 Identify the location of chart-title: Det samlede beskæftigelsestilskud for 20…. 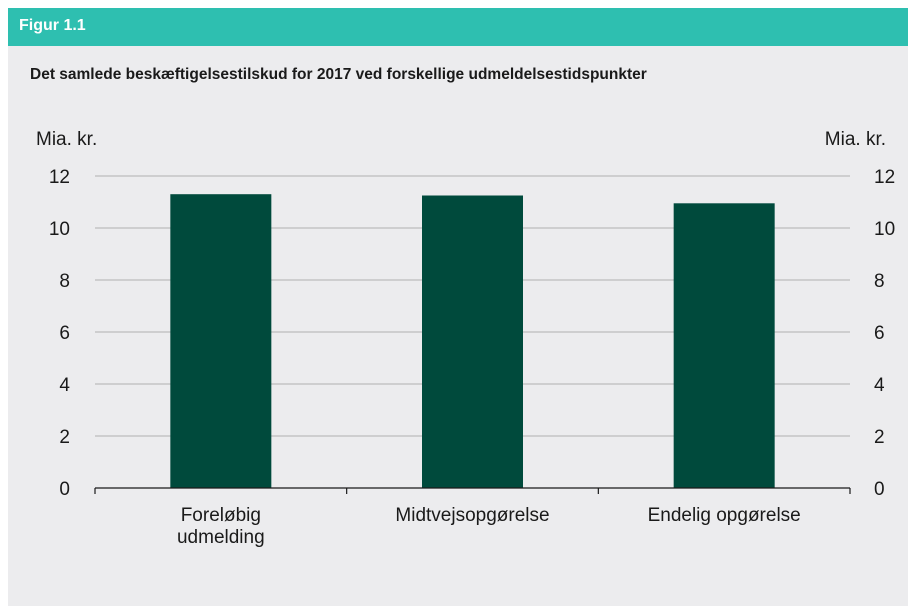
(338, 74).